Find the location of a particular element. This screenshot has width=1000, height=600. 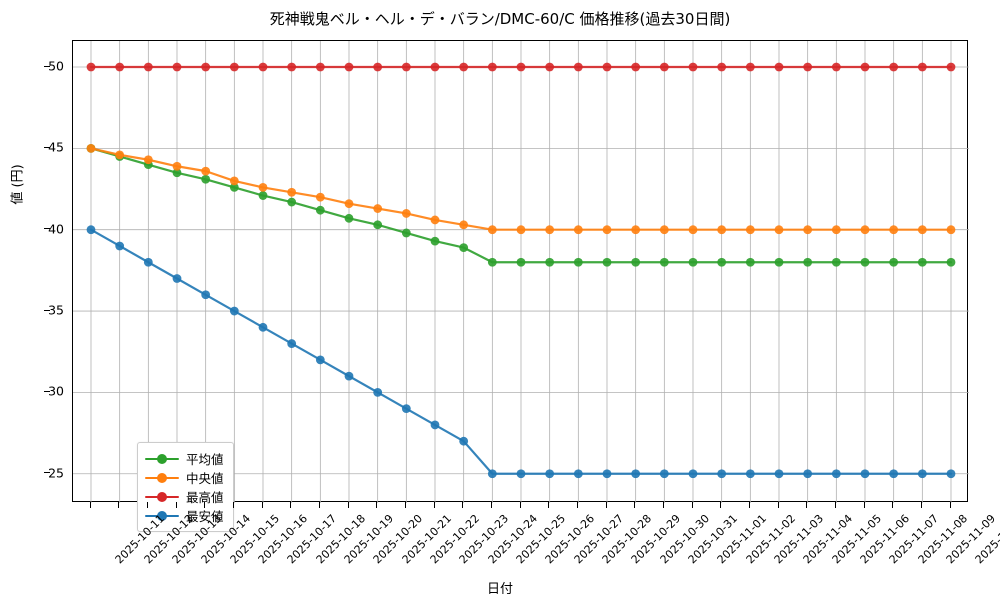

chart-legend: 平均値中央値最高値最安値 is located at coordinates (185, 487).